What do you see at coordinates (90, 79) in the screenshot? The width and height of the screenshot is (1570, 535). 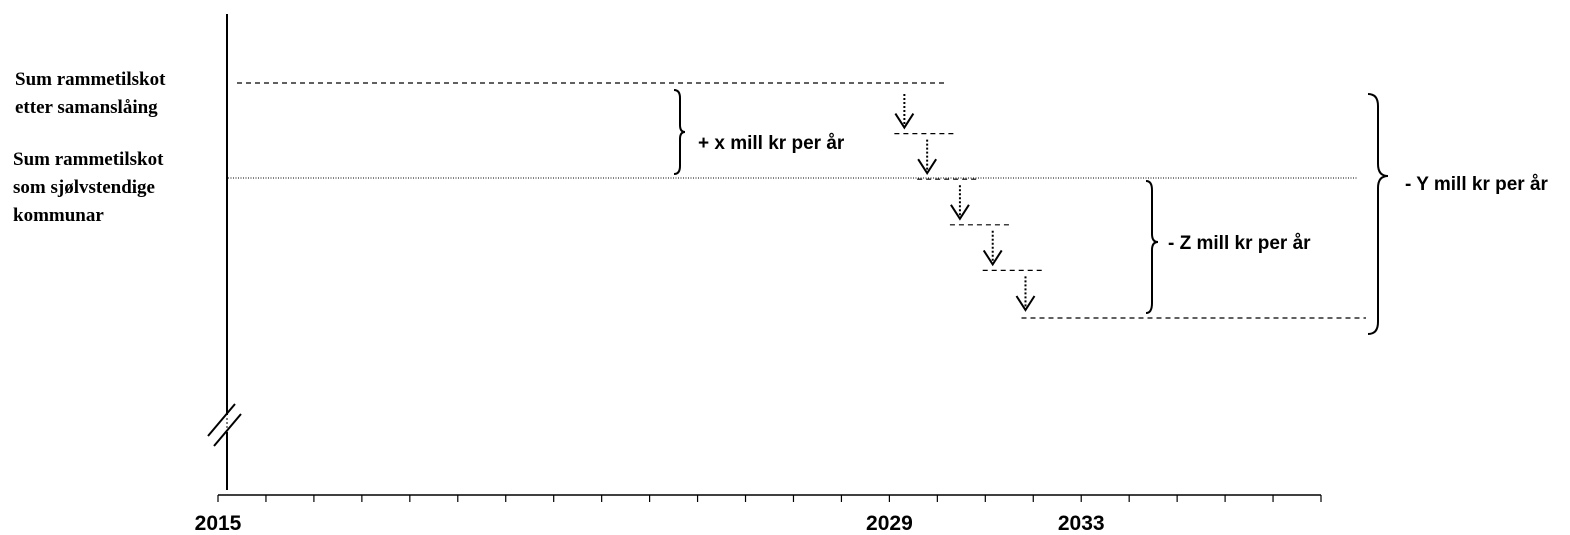 I see `merged-grant-label-line: Sum rammetilskot` at bounding box center [90, 79].